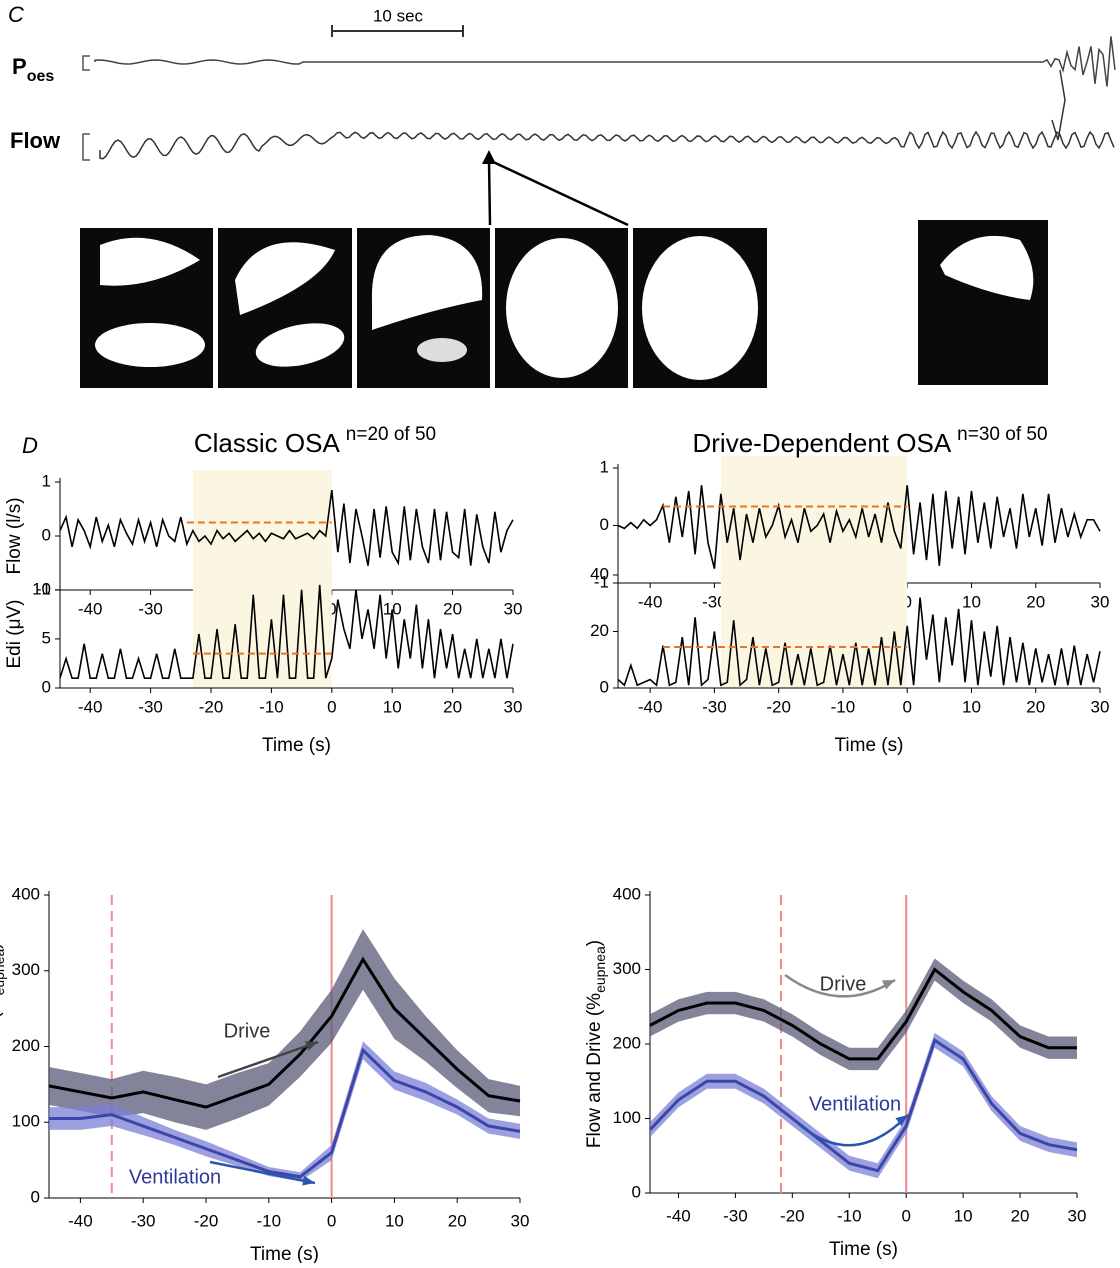 The width and height of the screenshot is (1120, 1268). Describe the element at coordinates (262, 628) in the screenshot. I see `shaded-region` at that location.